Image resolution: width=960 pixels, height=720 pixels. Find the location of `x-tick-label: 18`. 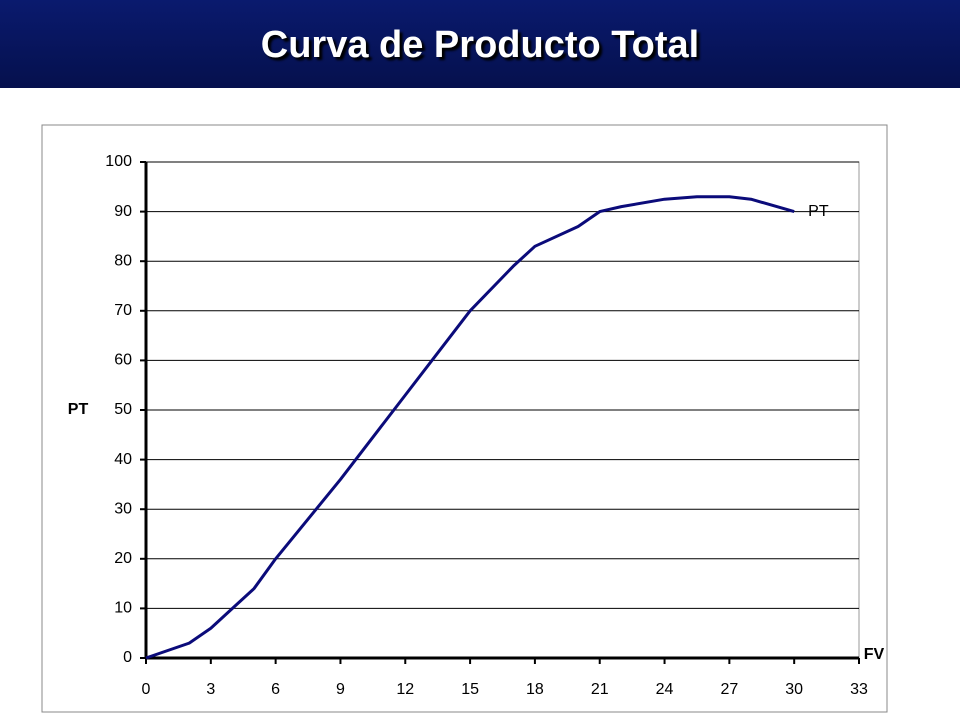

x-tick-label: 18 is located at coordinates (535, 689).